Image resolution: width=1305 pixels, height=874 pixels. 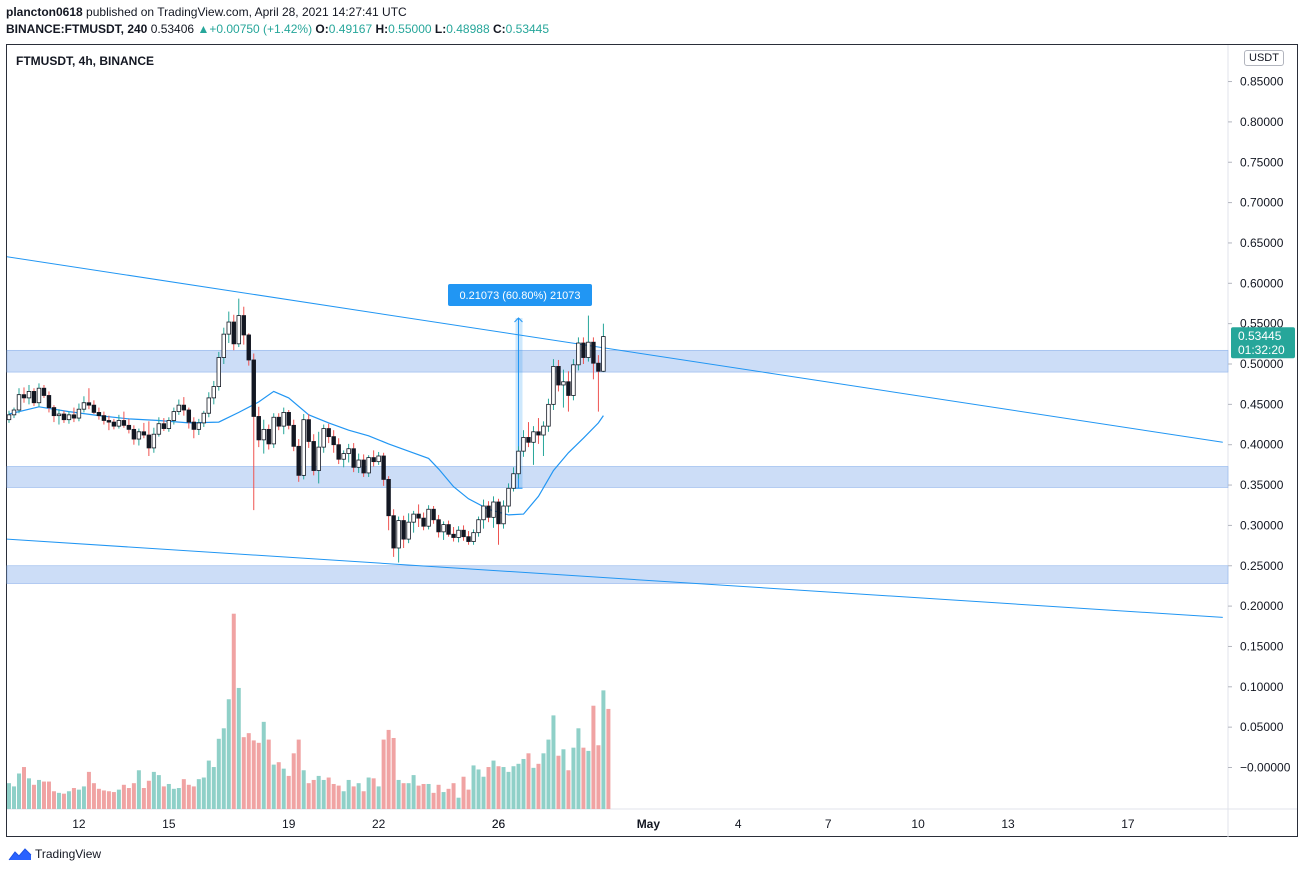 I want to click on author-name: plancton0618, so click(x=44, y=12).